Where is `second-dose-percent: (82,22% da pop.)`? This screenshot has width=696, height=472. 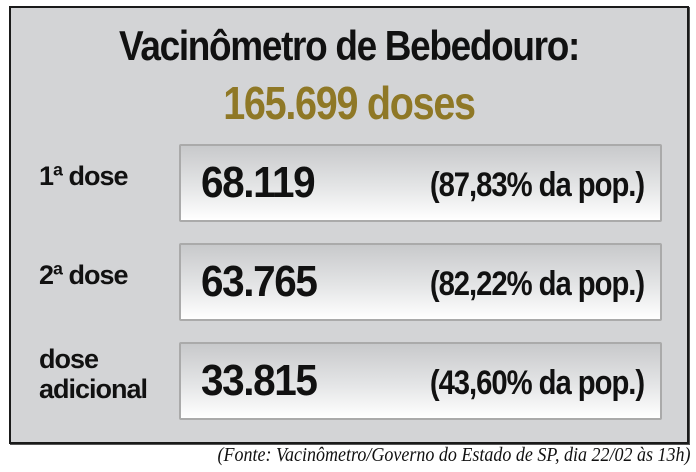
second-dose-percent: (82,22% da pop.) is located at coordinates (537, 284).